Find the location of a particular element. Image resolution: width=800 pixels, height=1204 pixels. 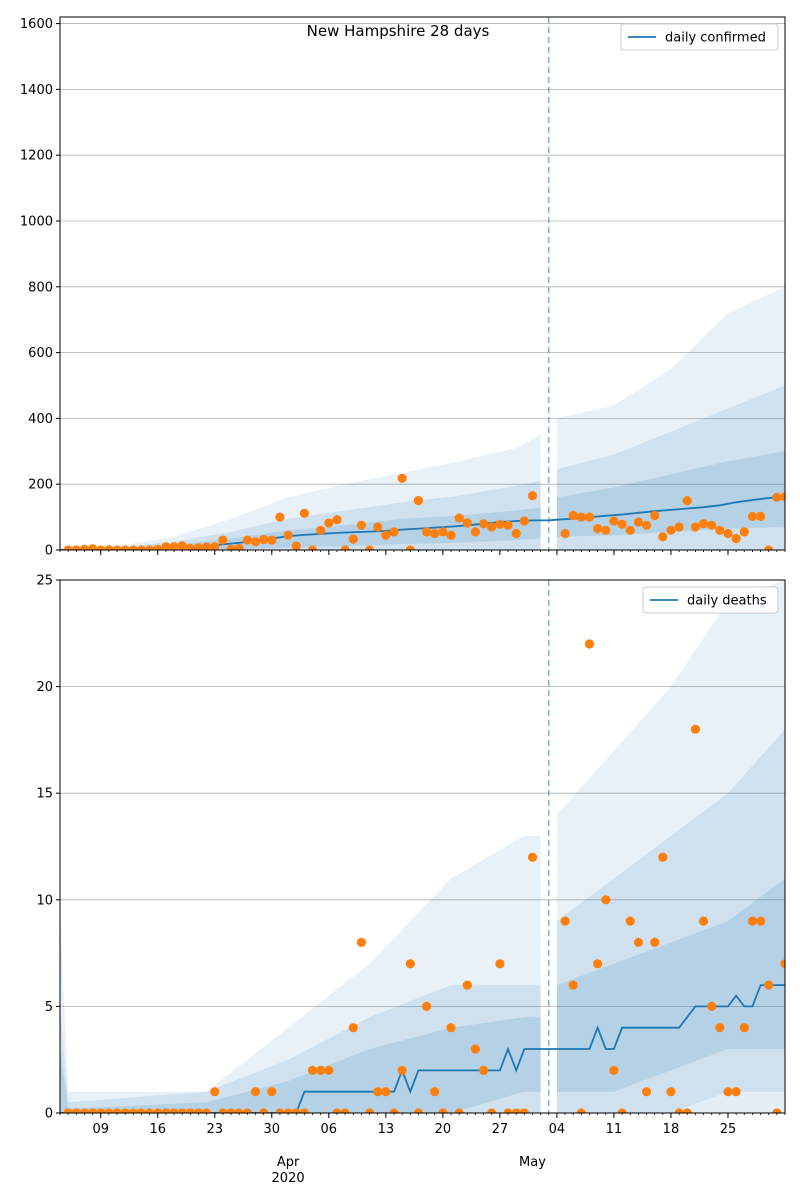

xtick-label: 11 is located at coordinates (614, 1129).